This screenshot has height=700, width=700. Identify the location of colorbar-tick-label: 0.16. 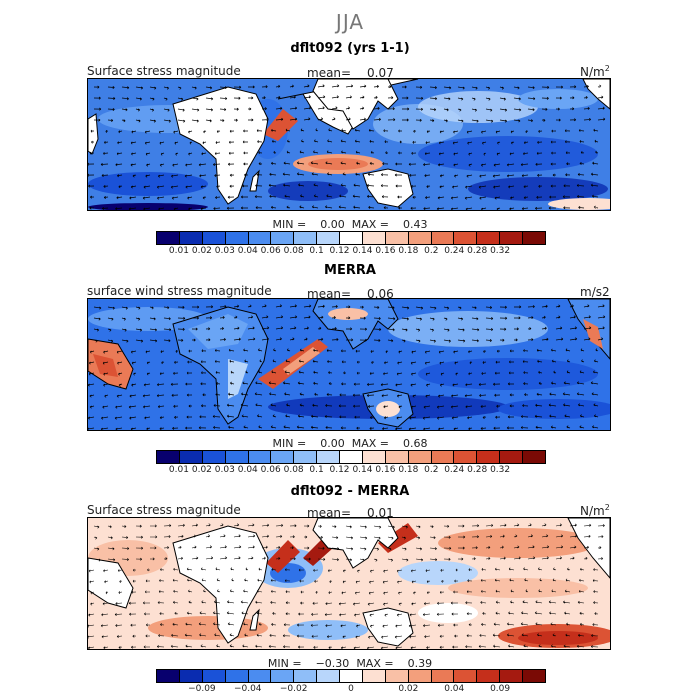
(385, 251).